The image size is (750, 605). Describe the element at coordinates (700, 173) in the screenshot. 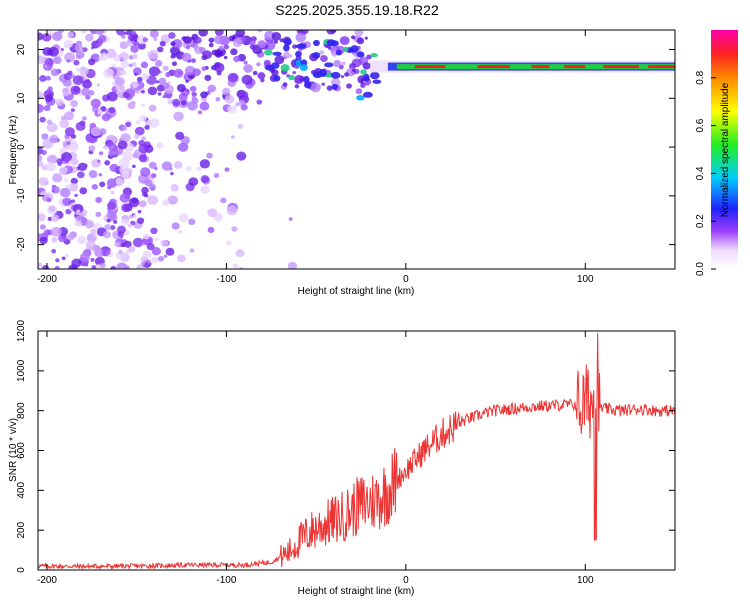

I see `colorbar-tick-label: 0.4` at that location.